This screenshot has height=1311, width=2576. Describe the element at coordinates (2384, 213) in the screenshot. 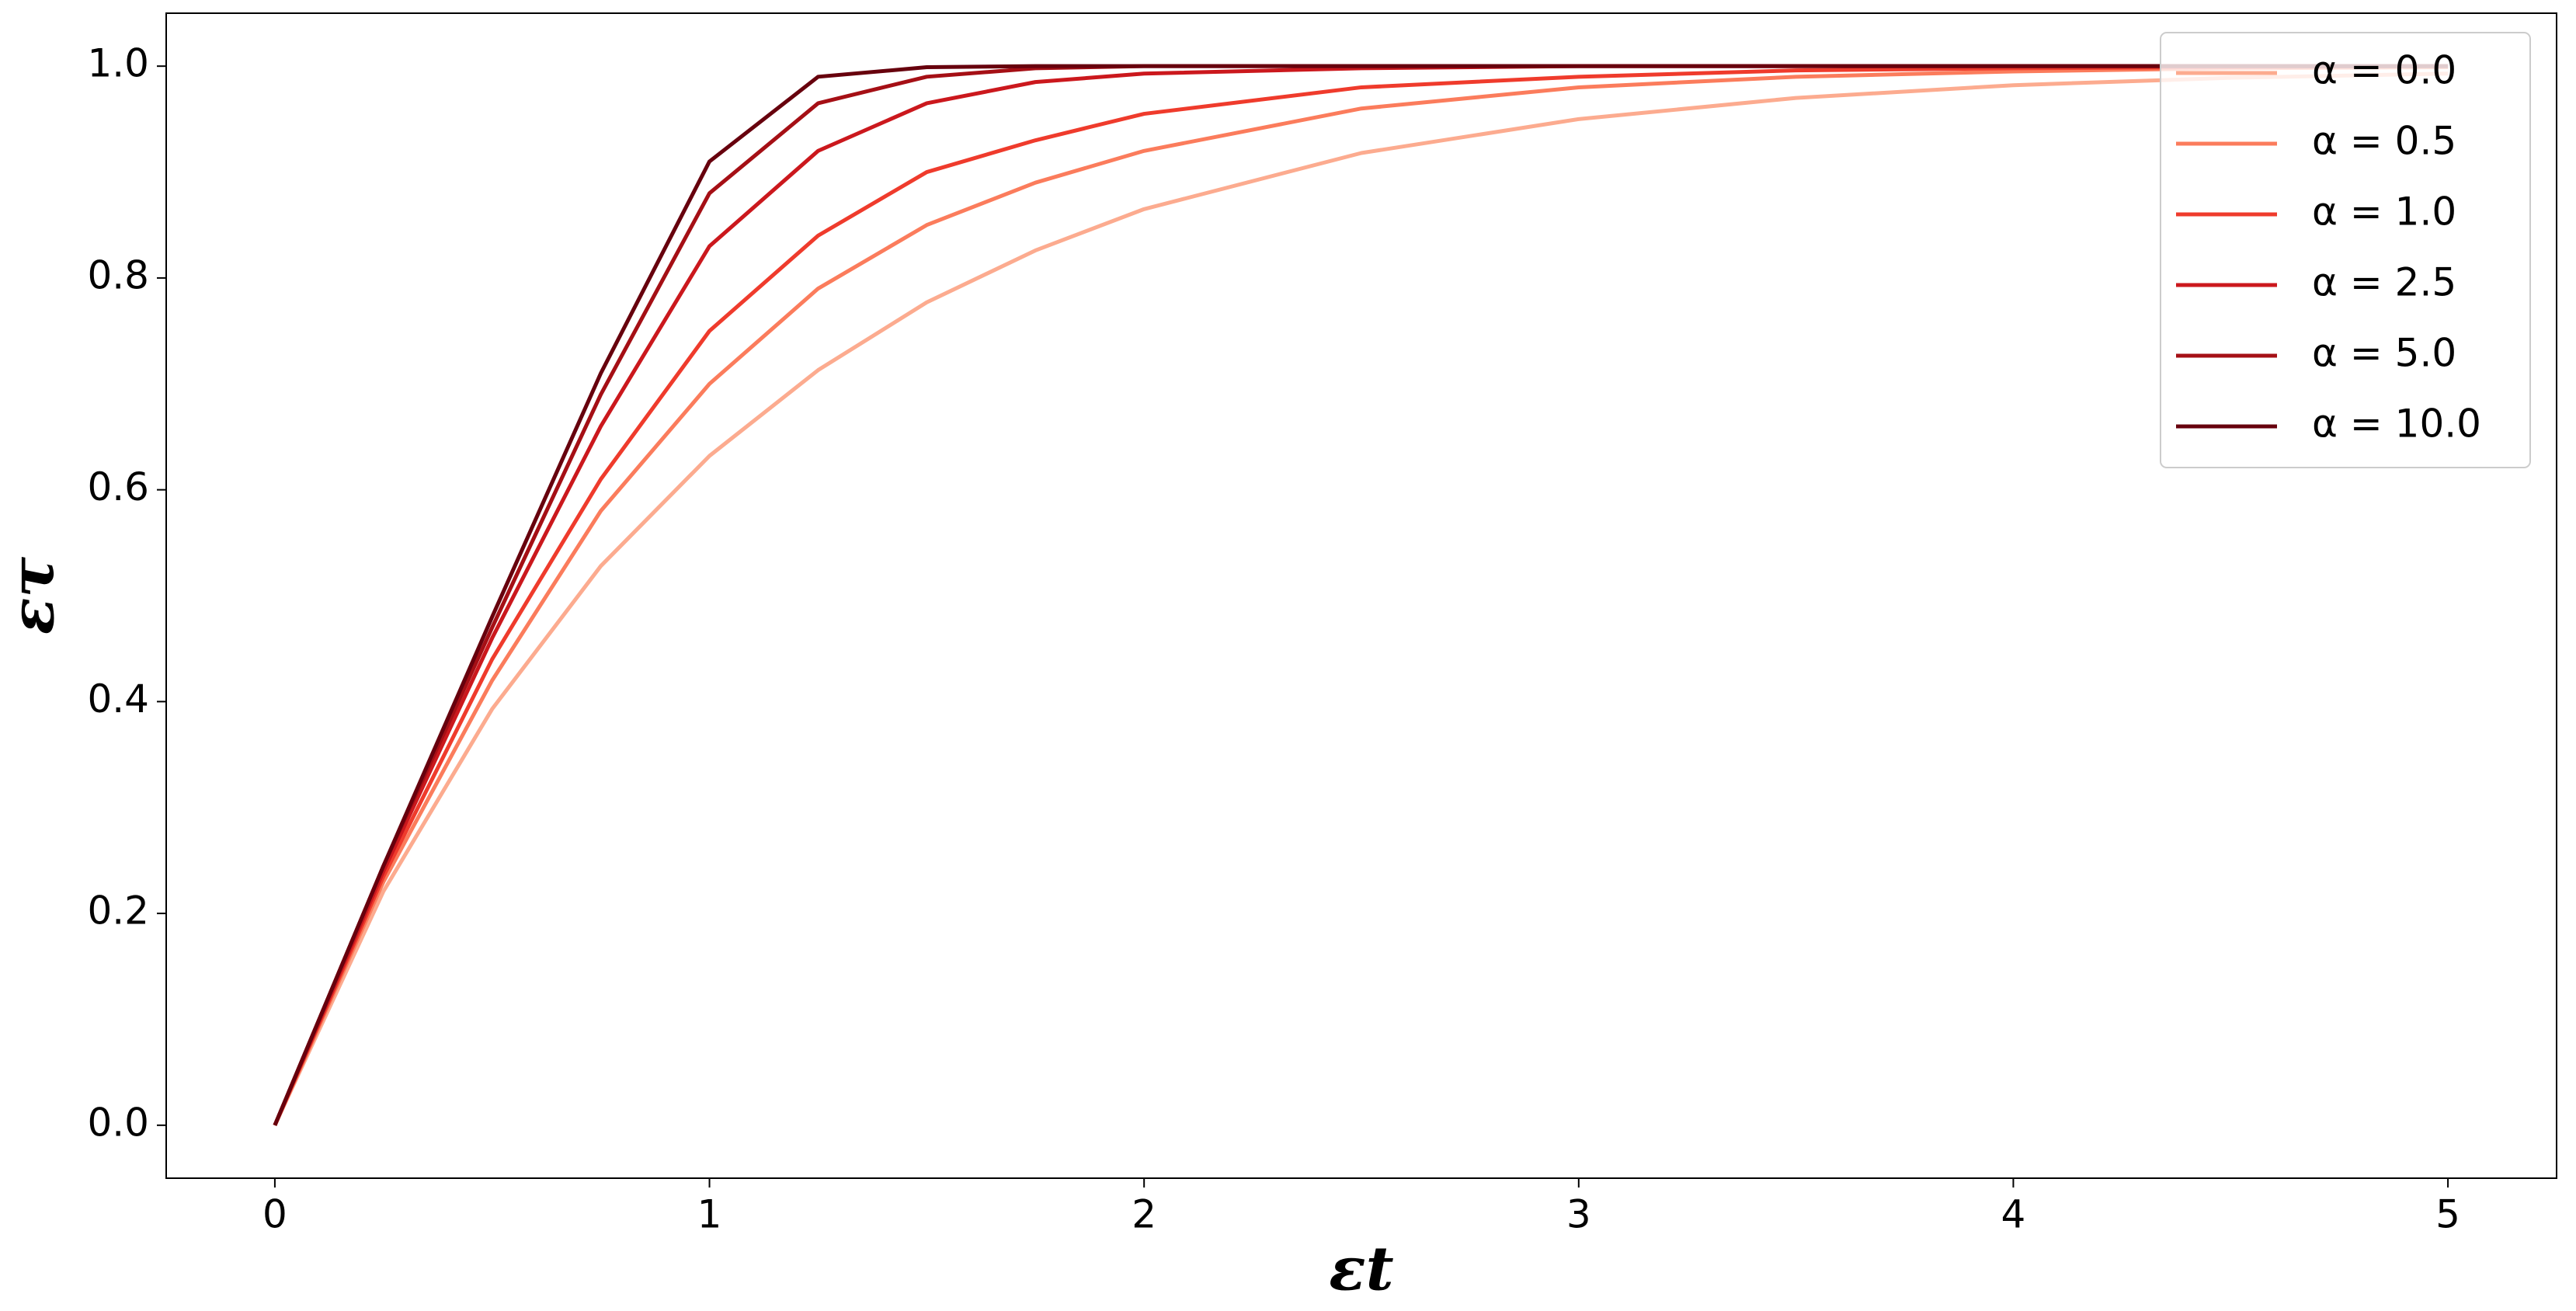

I see `legend-label: α = 1.0` at that location.